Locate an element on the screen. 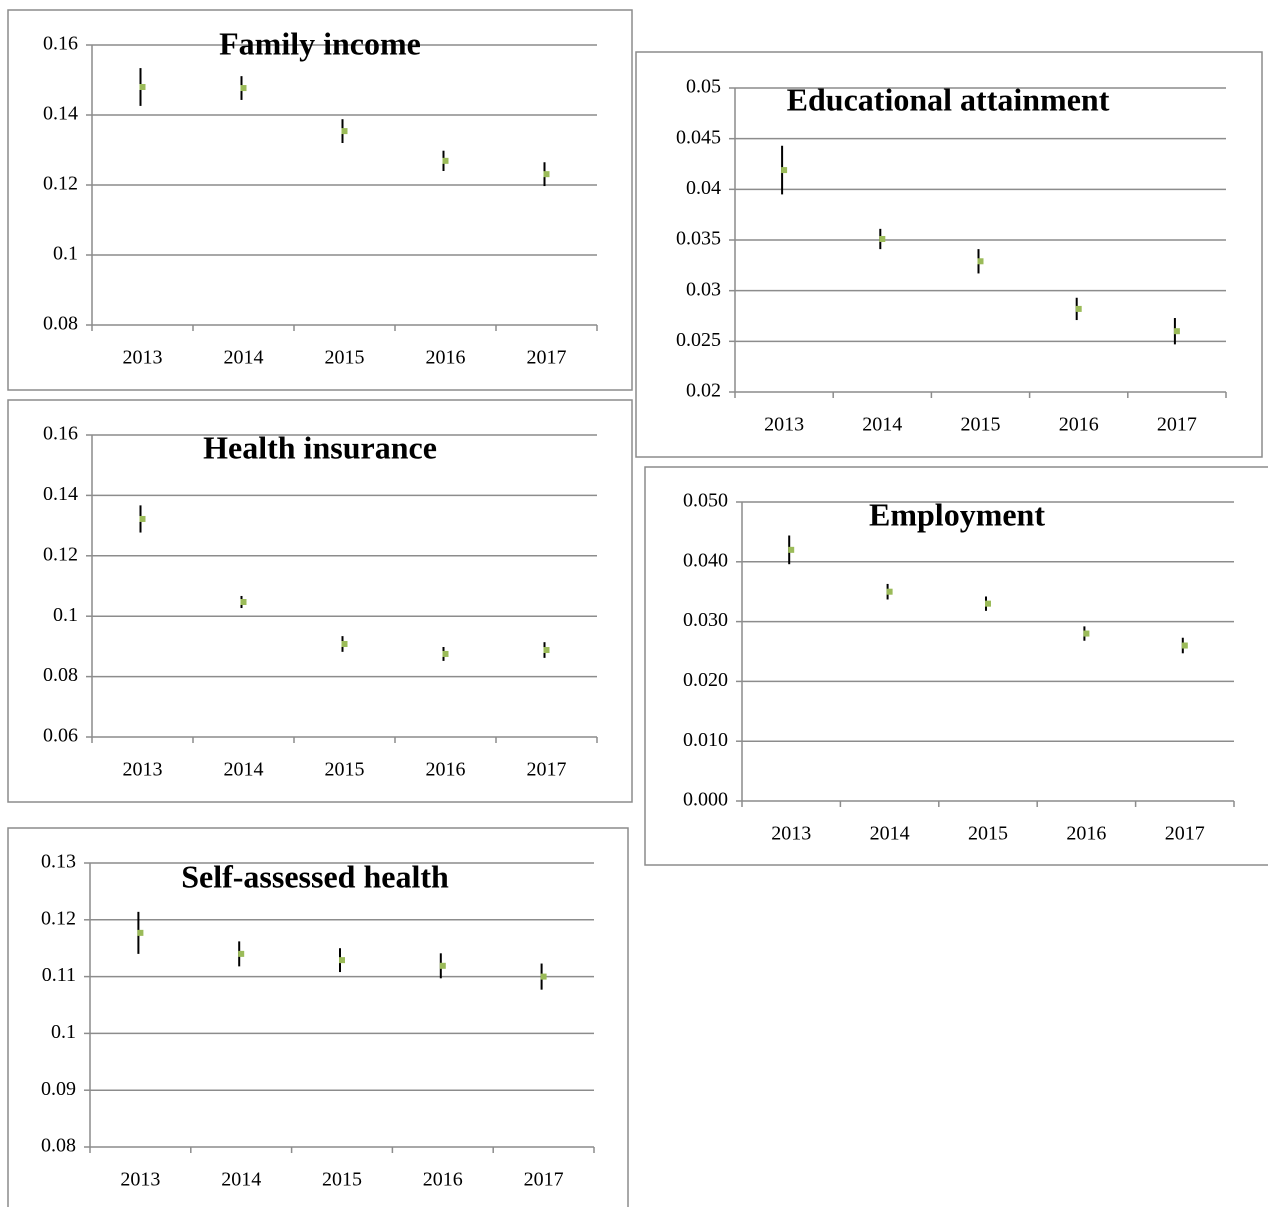 This screenshot has height=1207, width=1268. y-tick-label: 0.06 is located at coordinates (60, 736).